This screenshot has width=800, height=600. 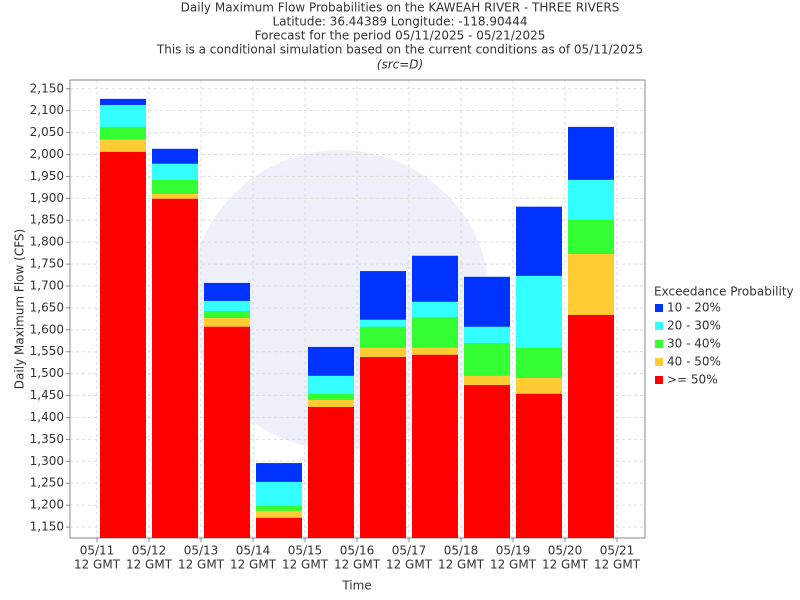 I want to click on x-tick-label: 05/12, so click(x=149, y=551).